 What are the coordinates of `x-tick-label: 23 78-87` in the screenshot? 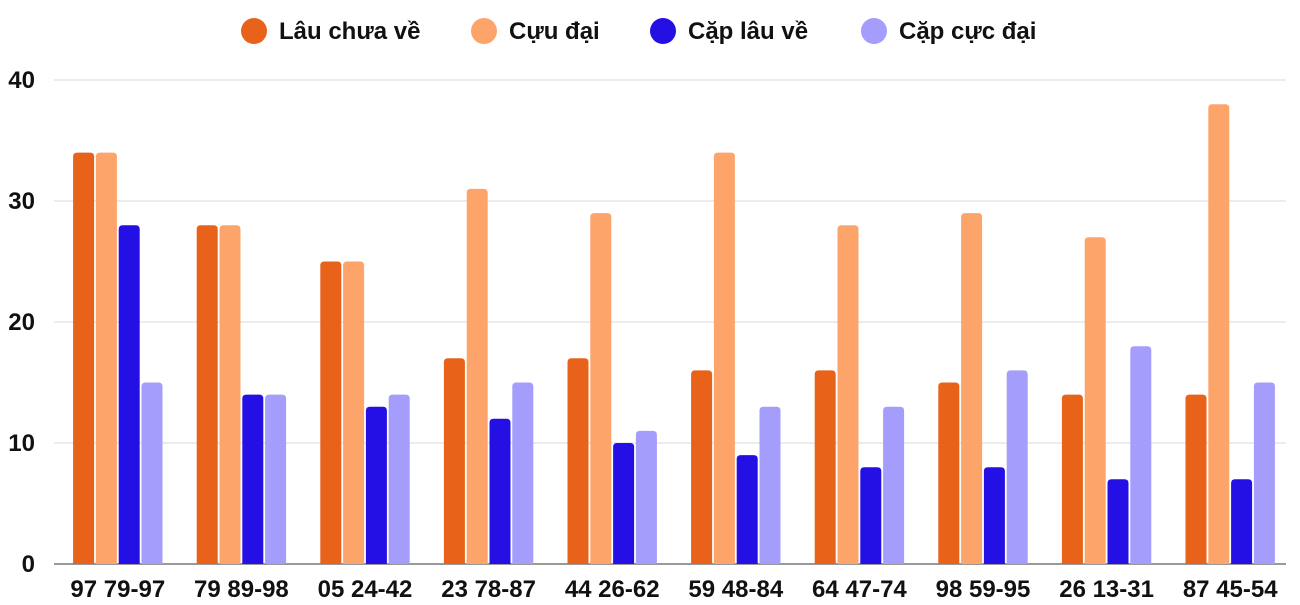 It's located at (488, 588).